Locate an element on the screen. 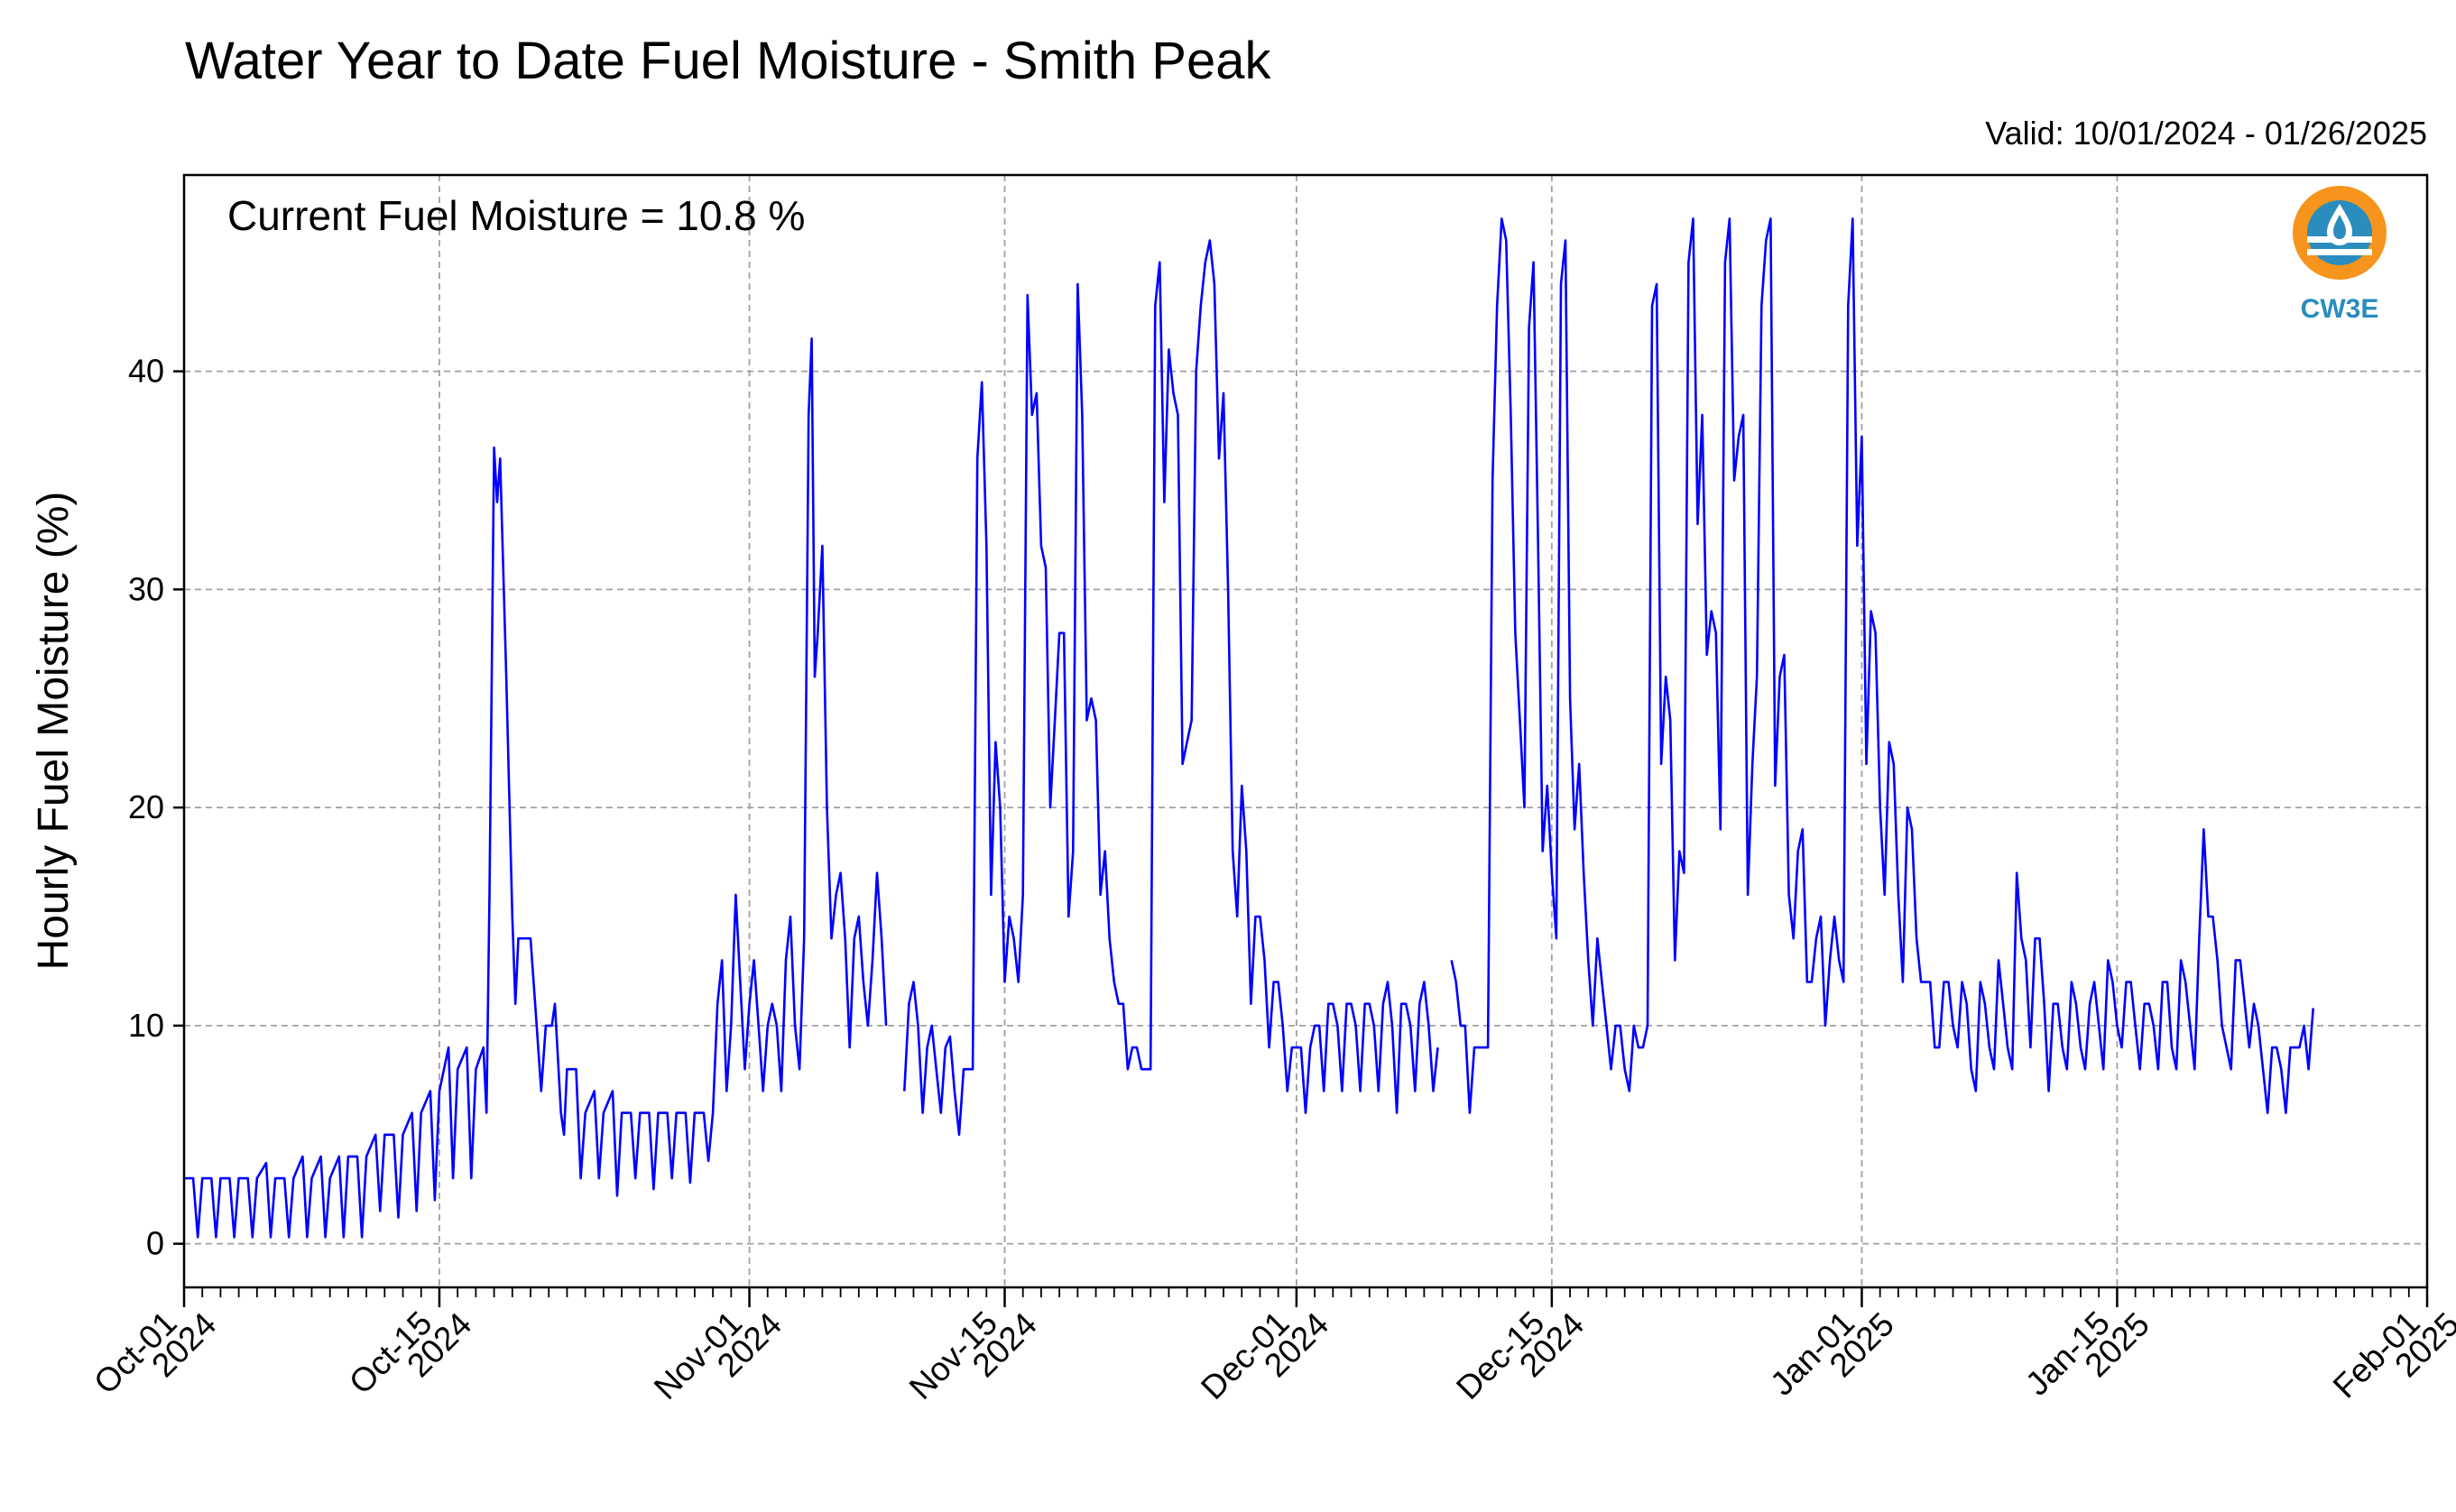 The width and height of the screenshot is (2456, 1512). y-tick-label: 20 is located at coordinates (146, 806).